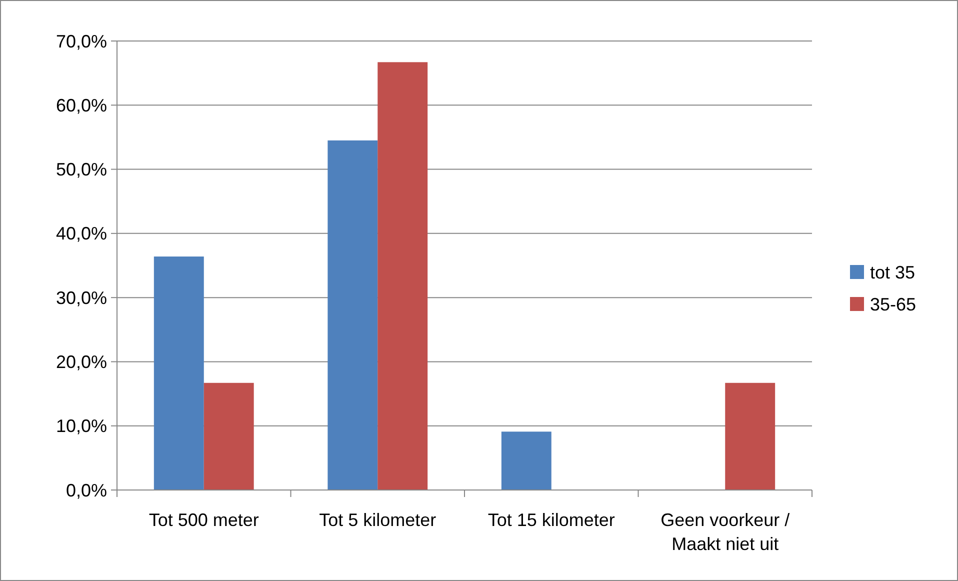  Describe the element at coordinates (81, 234) in the screenshot. I see `y-tick-label: 40,0%` at that location.